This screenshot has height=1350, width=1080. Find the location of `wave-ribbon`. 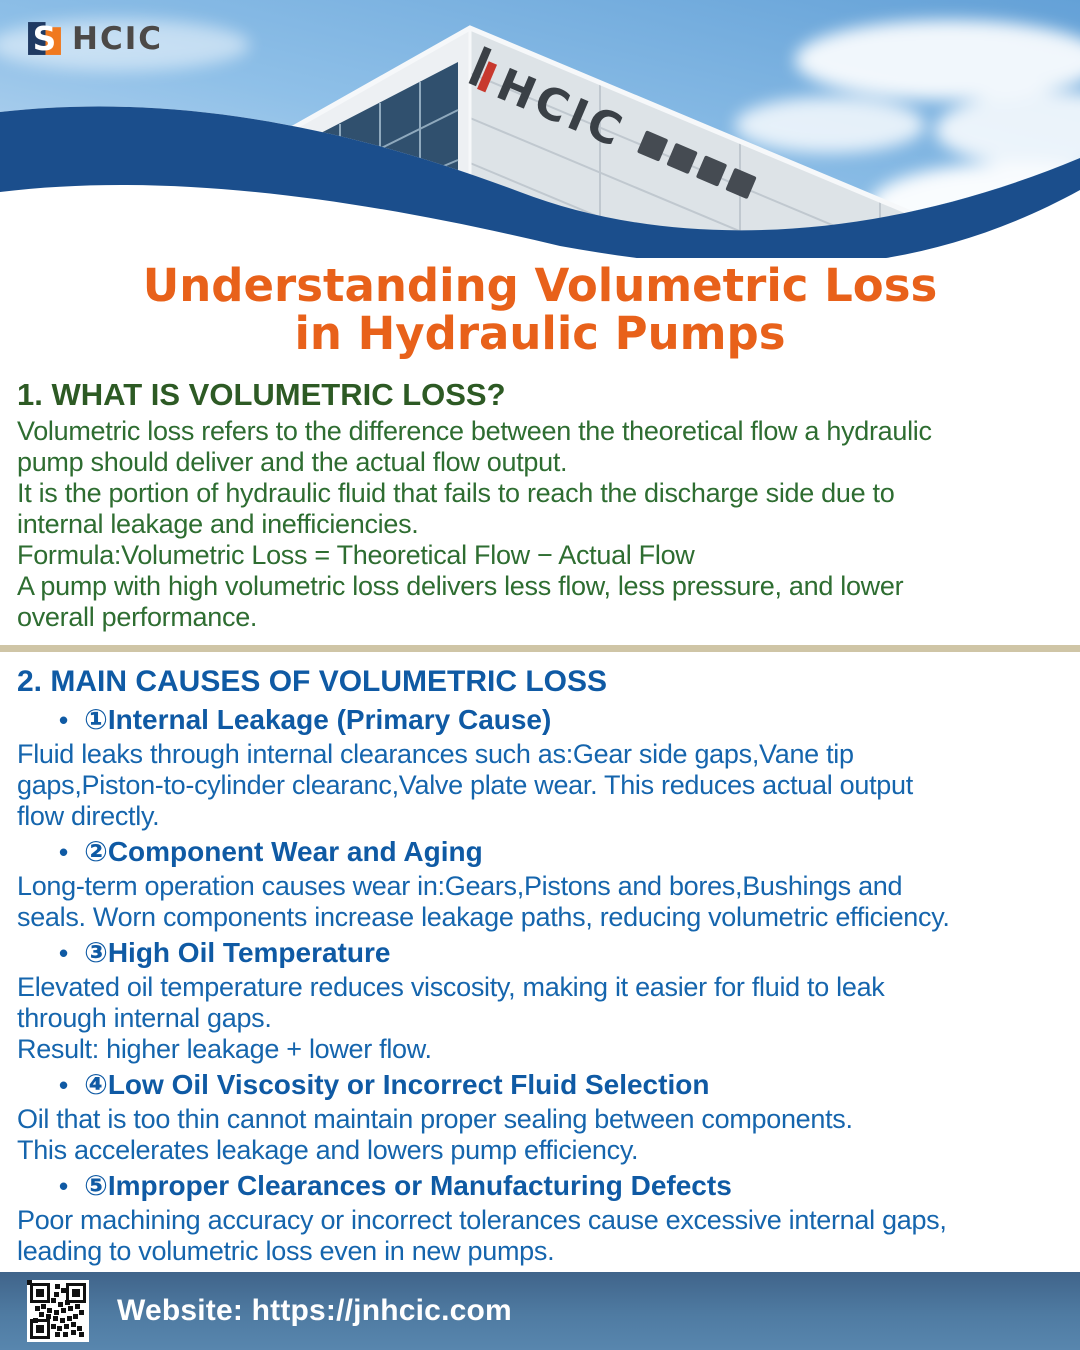

wave-ribbon is located at coordinates (540, 182).